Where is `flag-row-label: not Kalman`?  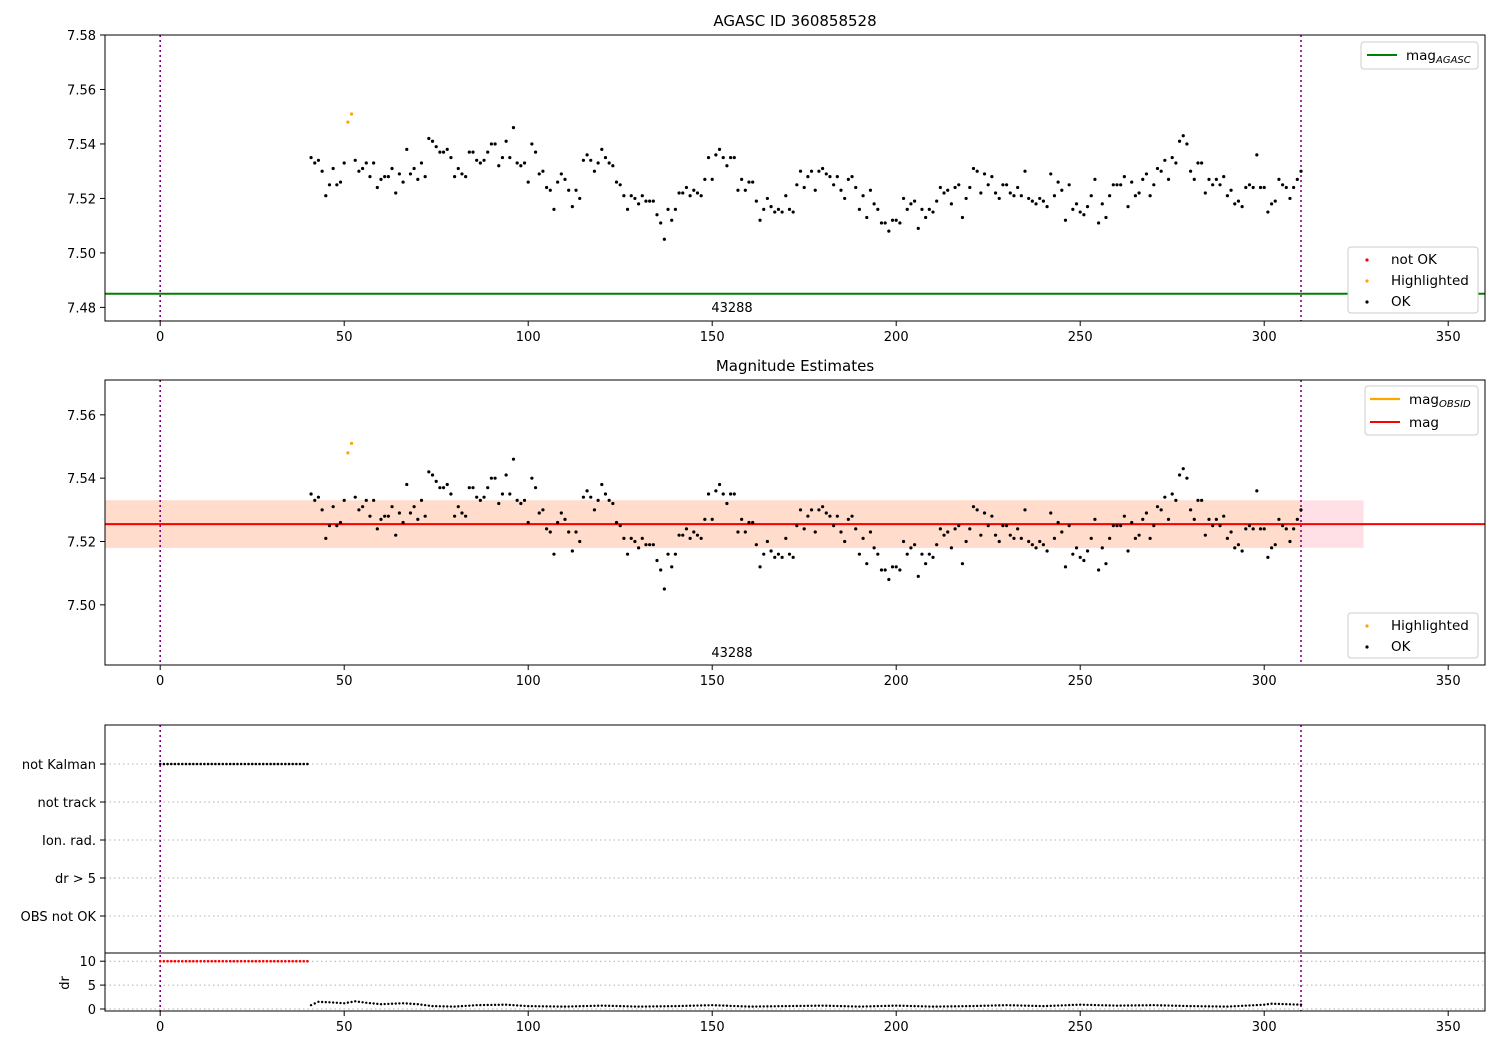
flag-row-label: not Kalman is located at coordinates (59, 765).